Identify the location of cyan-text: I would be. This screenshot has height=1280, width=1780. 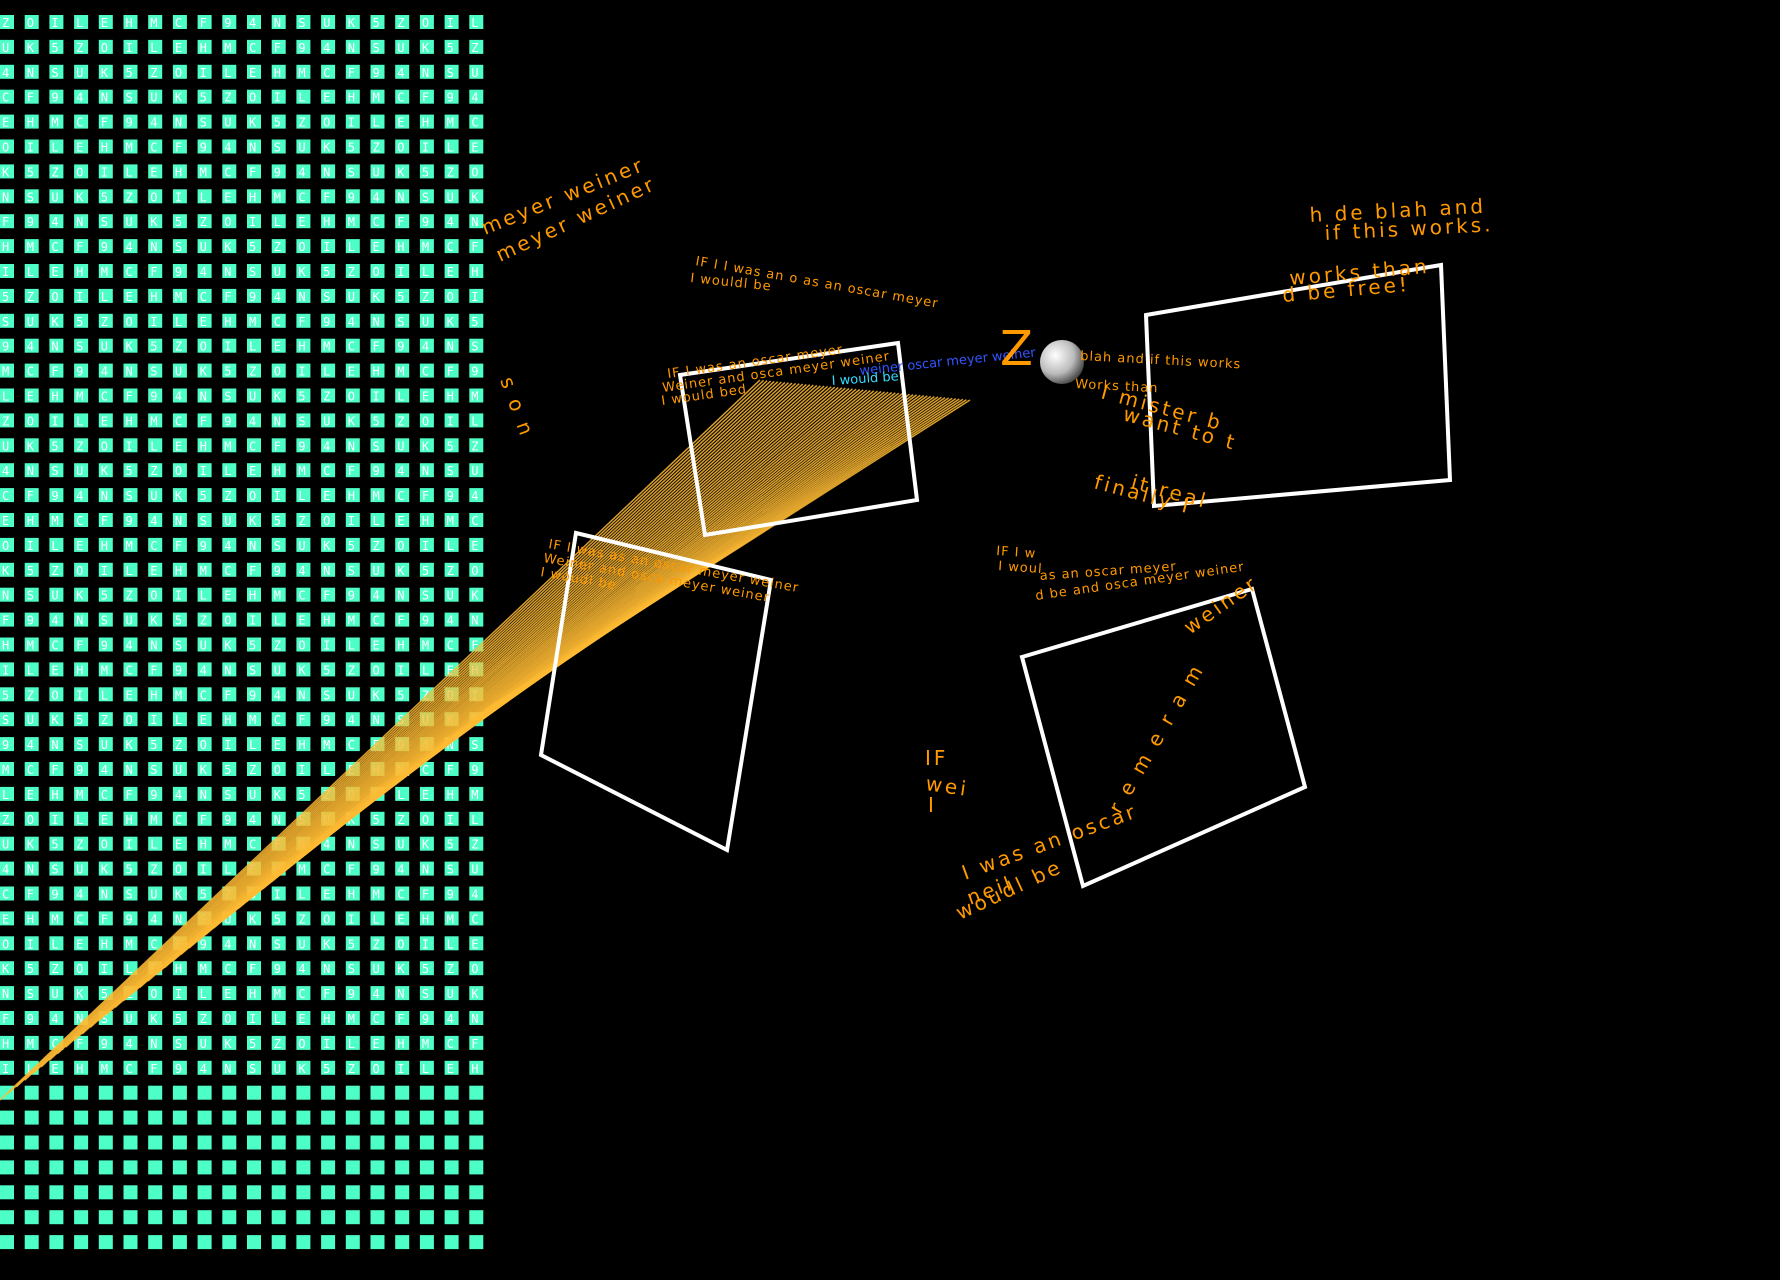
(865, 379).